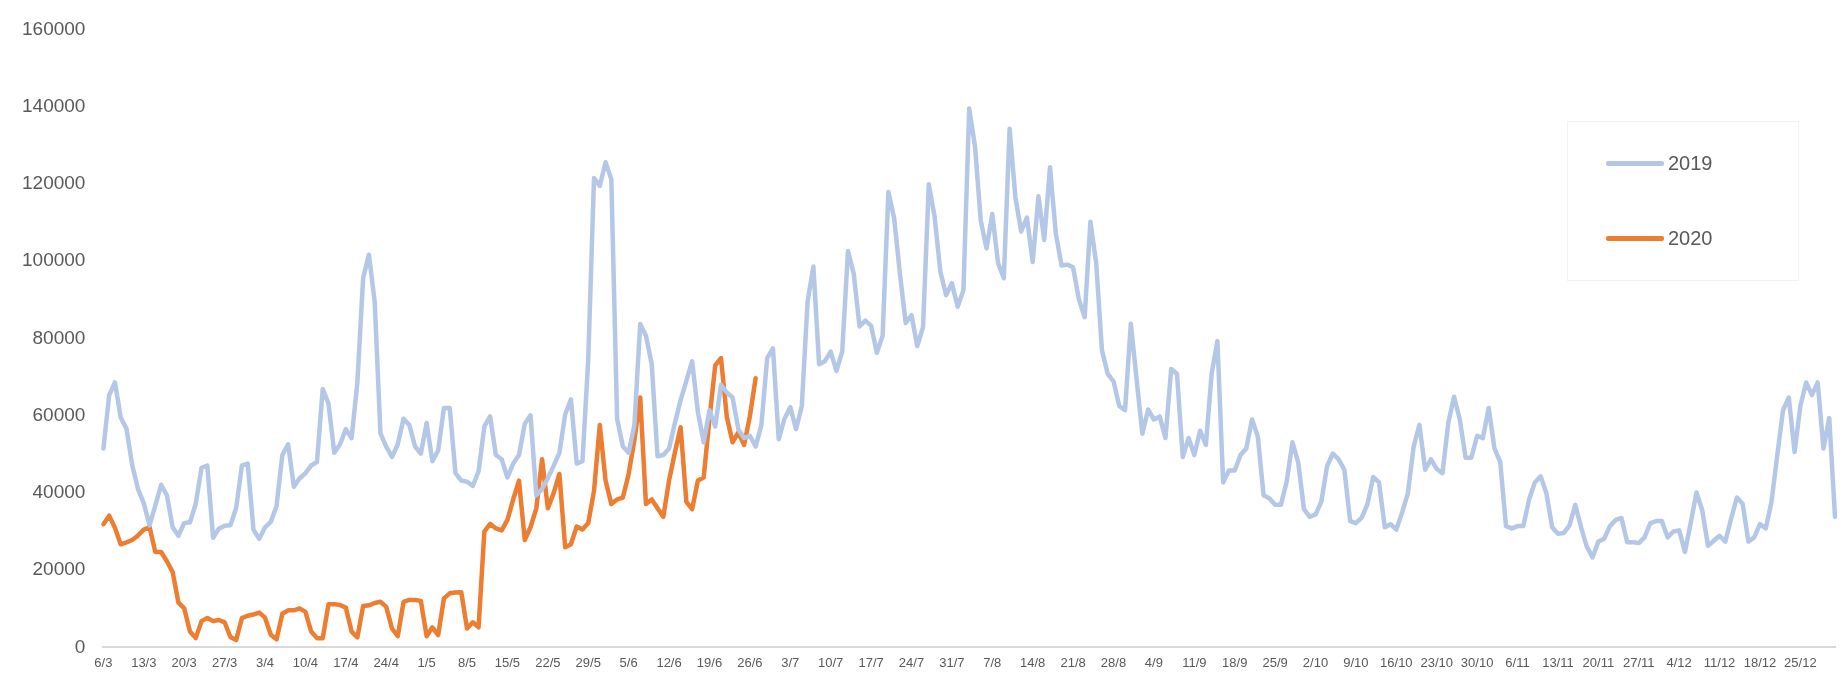  What do you see at coordinates (144, 662) in the screenshot?
I see `x-tick-label: 13/3` at bounding box center [144, 662].